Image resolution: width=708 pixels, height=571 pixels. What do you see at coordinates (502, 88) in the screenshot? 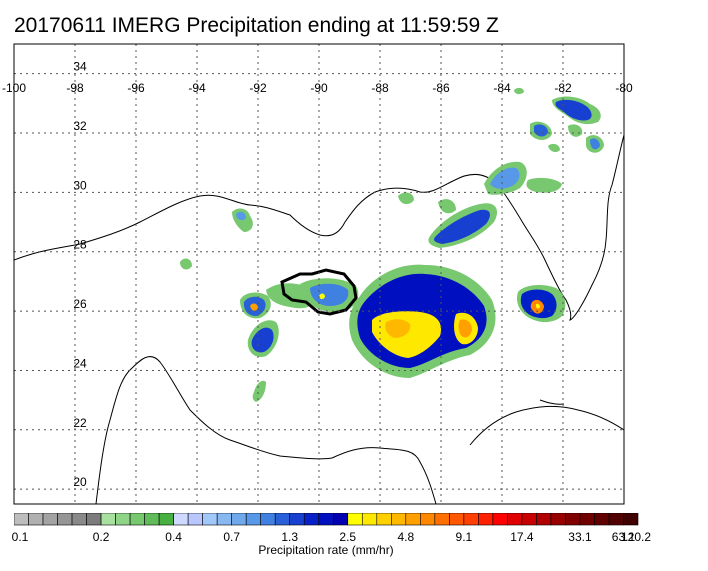
I see `lon-tick-label: -84` at bounding box center [502, 88].